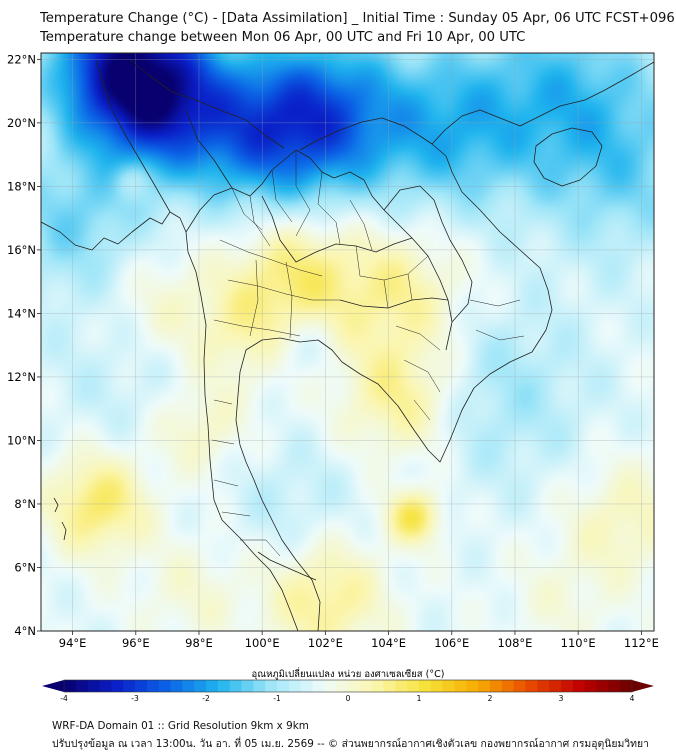 The image size is (676, 756). I want to click on colorbar-tick-label: -1, so click(277, 698).